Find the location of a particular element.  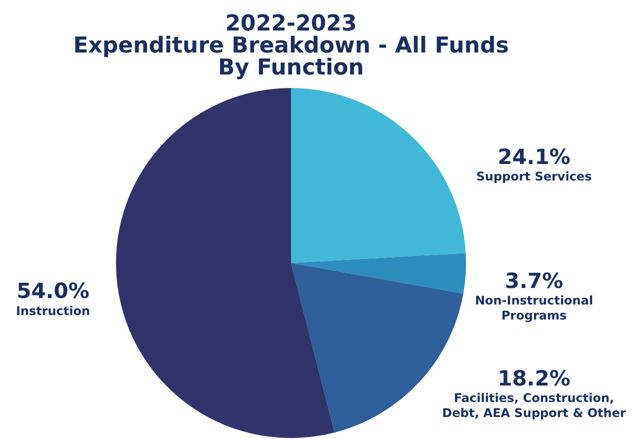

data-label: 24.1% is located at coordinates (534, 156).